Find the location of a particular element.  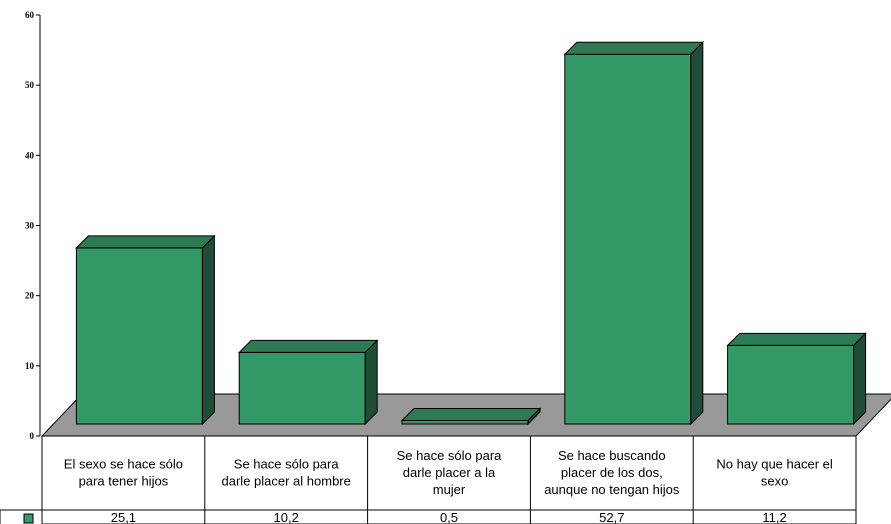

y-tick-label: 20 is located at coordinates (30, 296).